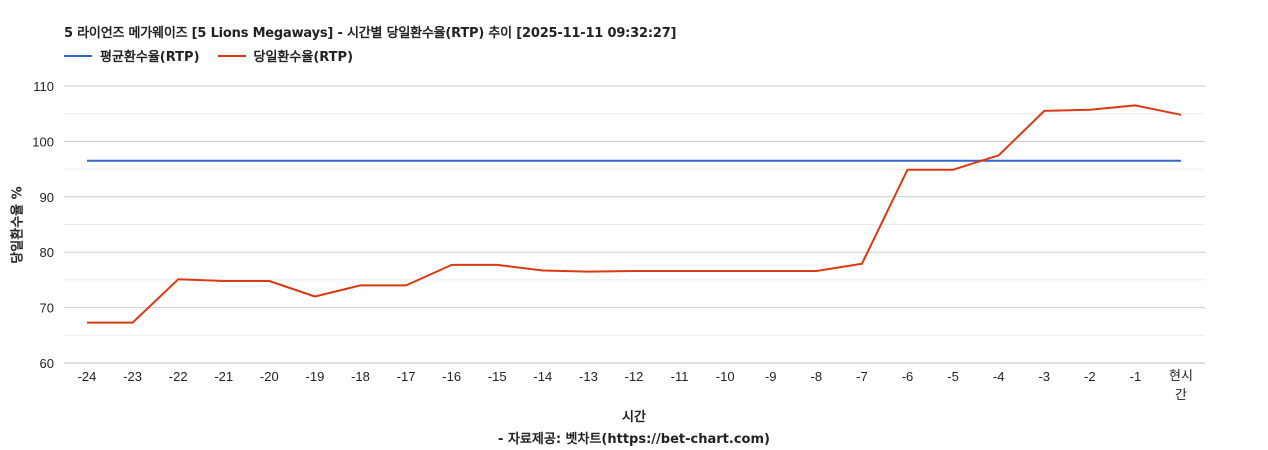  I want to click on legend-item-daily-rtp: 당일환수율(RTP), so click(285, 55).